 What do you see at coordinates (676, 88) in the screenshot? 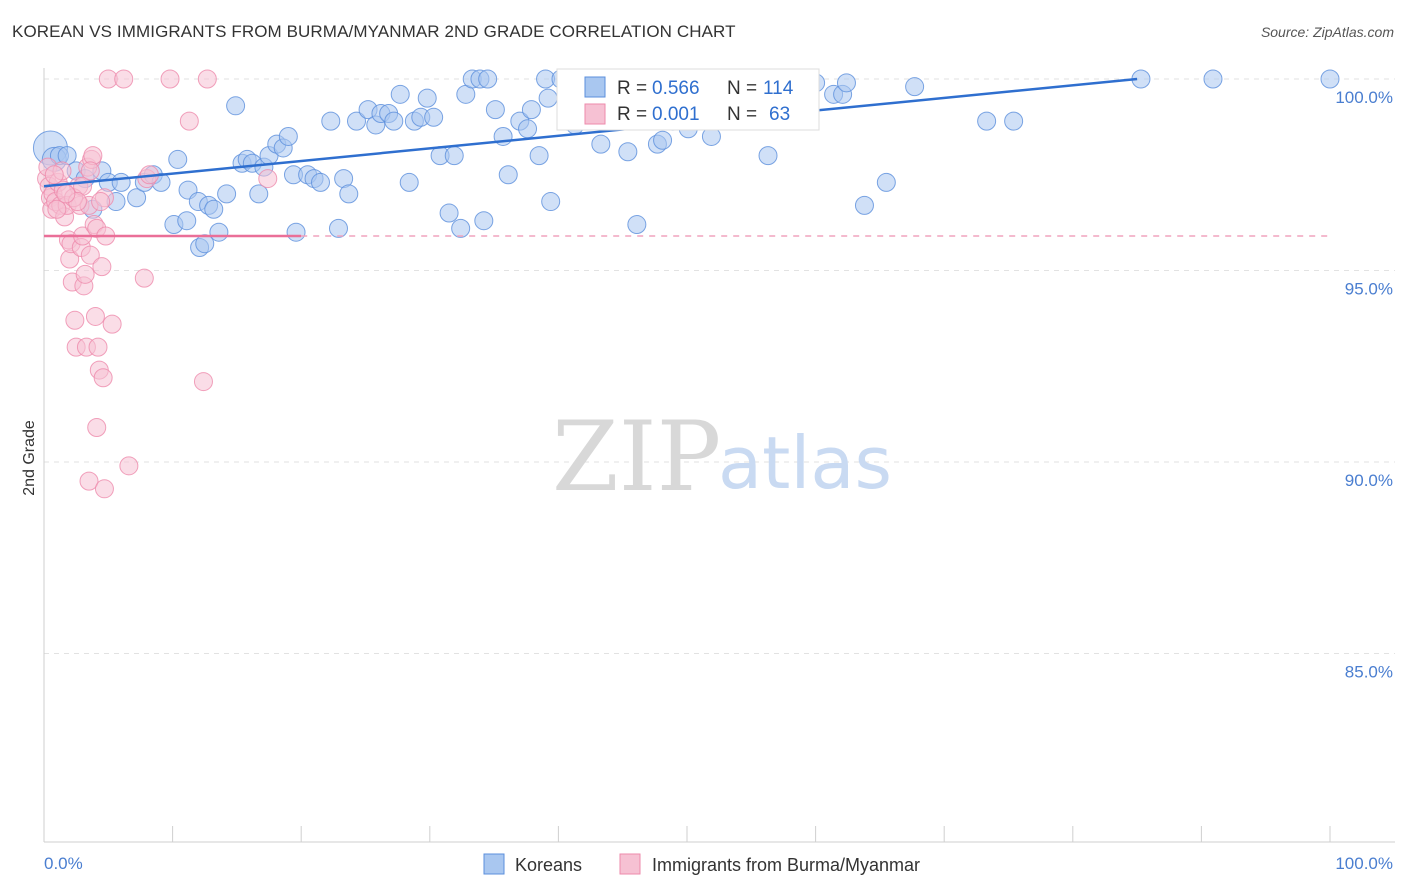
I see `legend-korean-r-value: 0.566` at bounding box center [676, 88].